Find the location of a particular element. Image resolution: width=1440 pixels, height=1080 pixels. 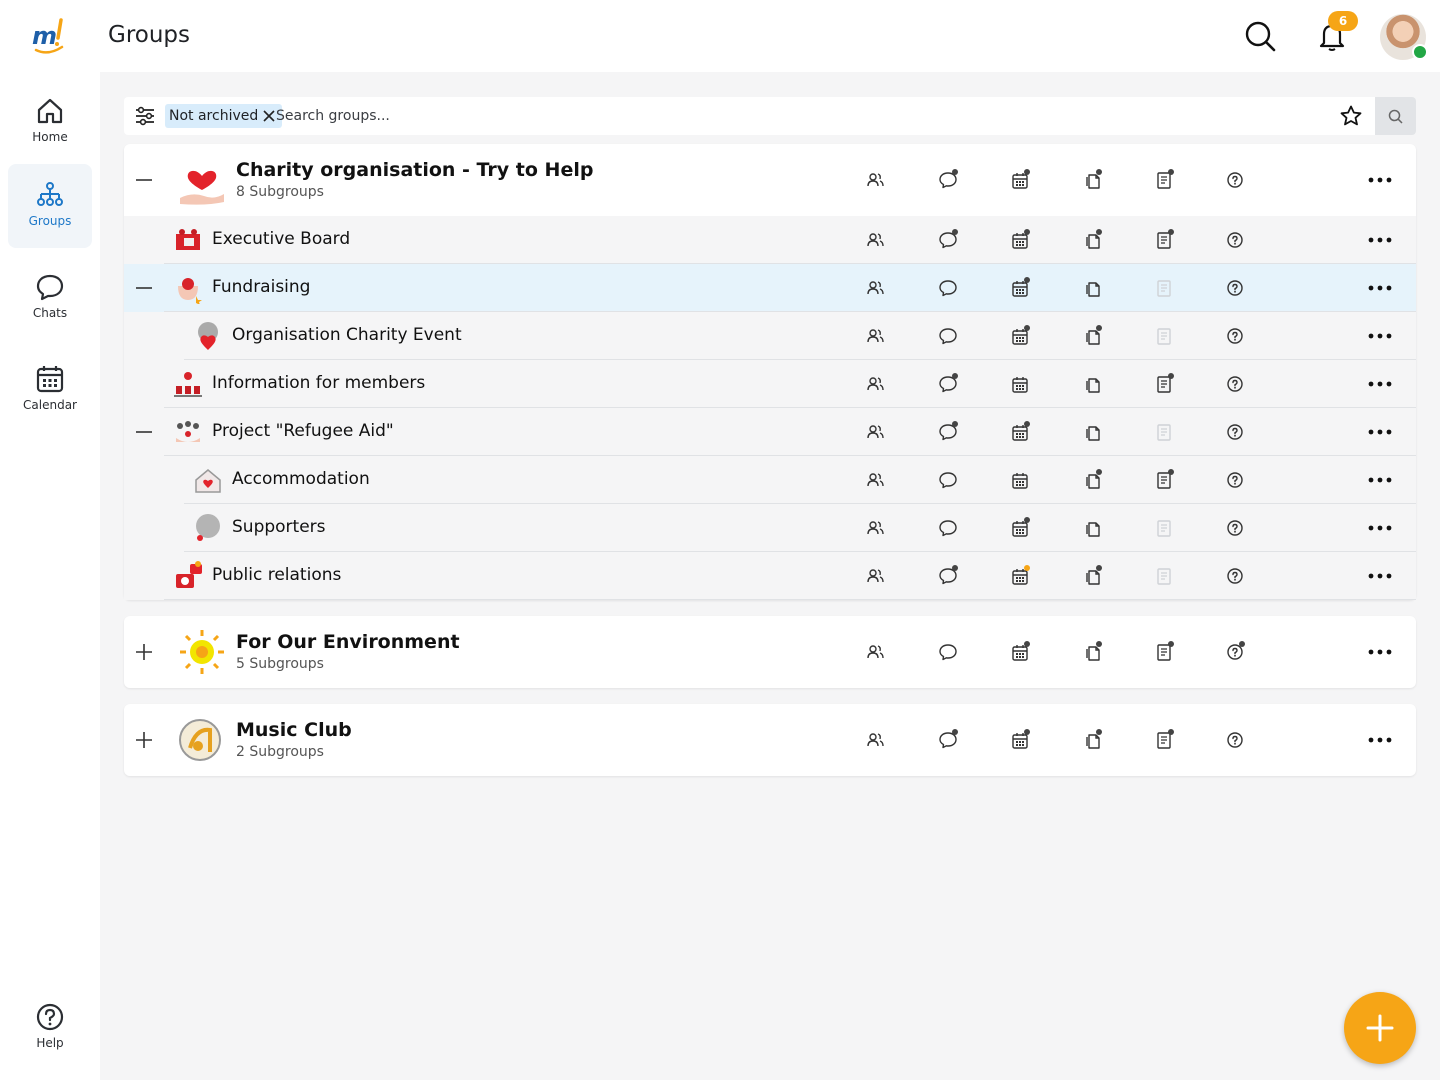

sidebar-item-calendar: Calendar is located at coordinates (50, 390).